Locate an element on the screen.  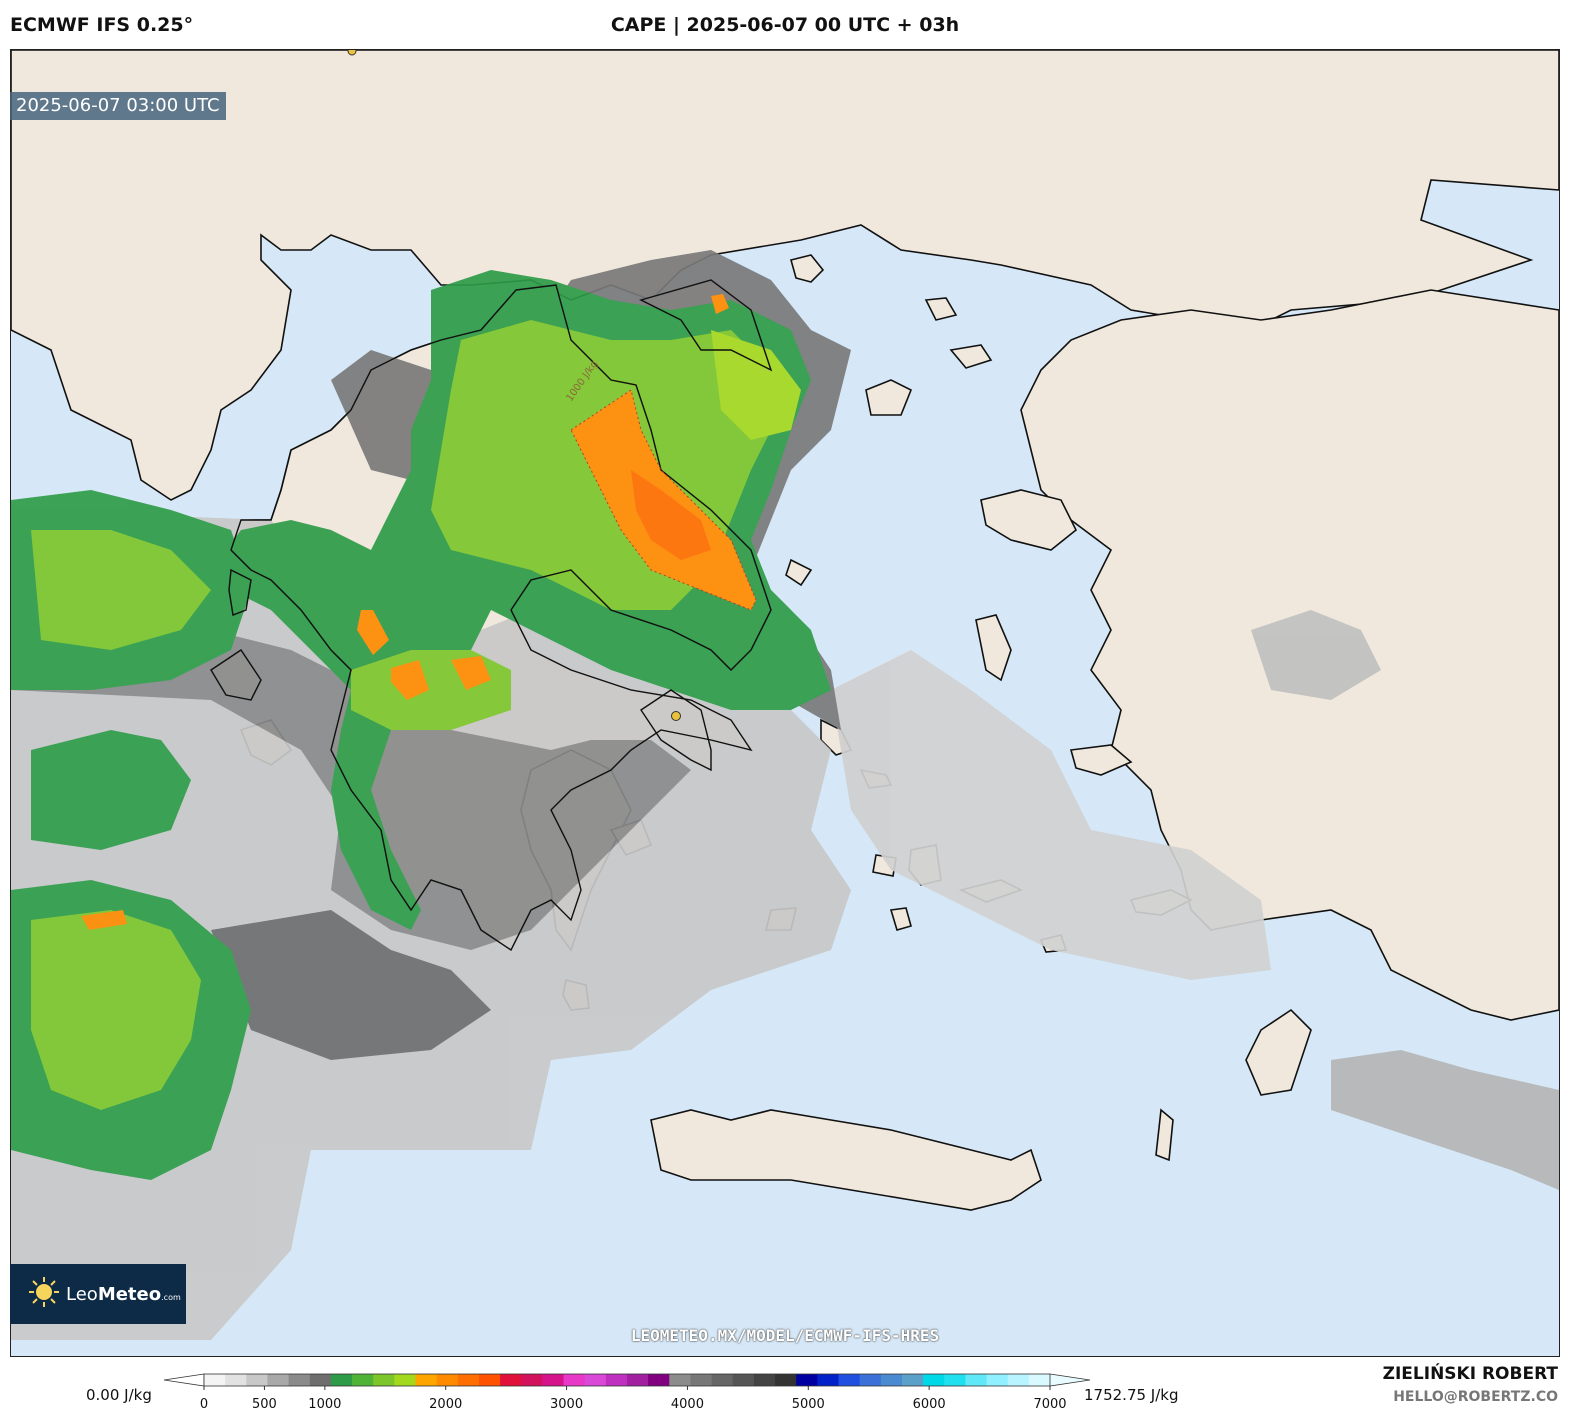
land-island-samos is located at coordinates (1101, 760).